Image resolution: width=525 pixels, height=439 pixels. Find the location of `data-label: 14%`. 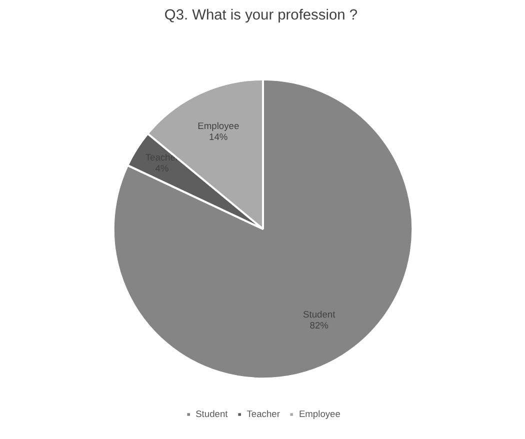

data-label: 14% is located at coordinates (218, 137).